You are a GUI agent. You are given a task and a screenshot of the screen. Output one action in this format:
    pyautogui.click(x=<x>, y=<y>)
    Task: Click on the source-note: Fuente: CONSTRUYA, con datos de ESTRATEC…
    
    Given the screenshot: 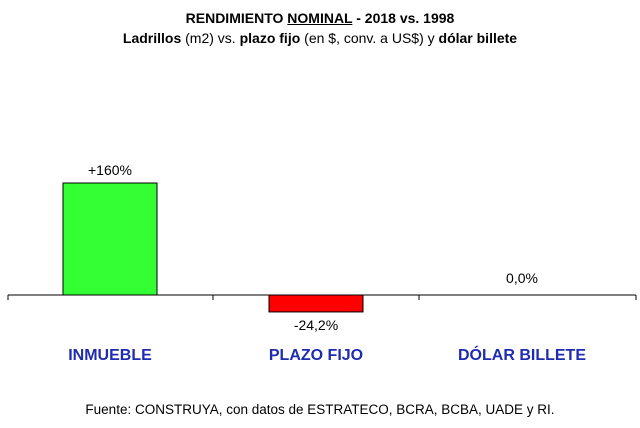 What is the action you would take?
    pyautogui.click(x=320, y=409)
    